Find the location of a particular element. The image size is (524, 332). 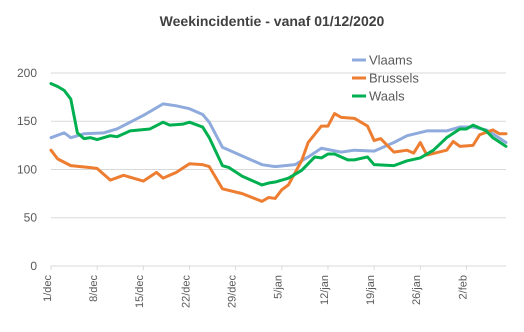

chart-title: Weekincidentie - vanaf 01/12/2020 is located at coordinates (272, 21).